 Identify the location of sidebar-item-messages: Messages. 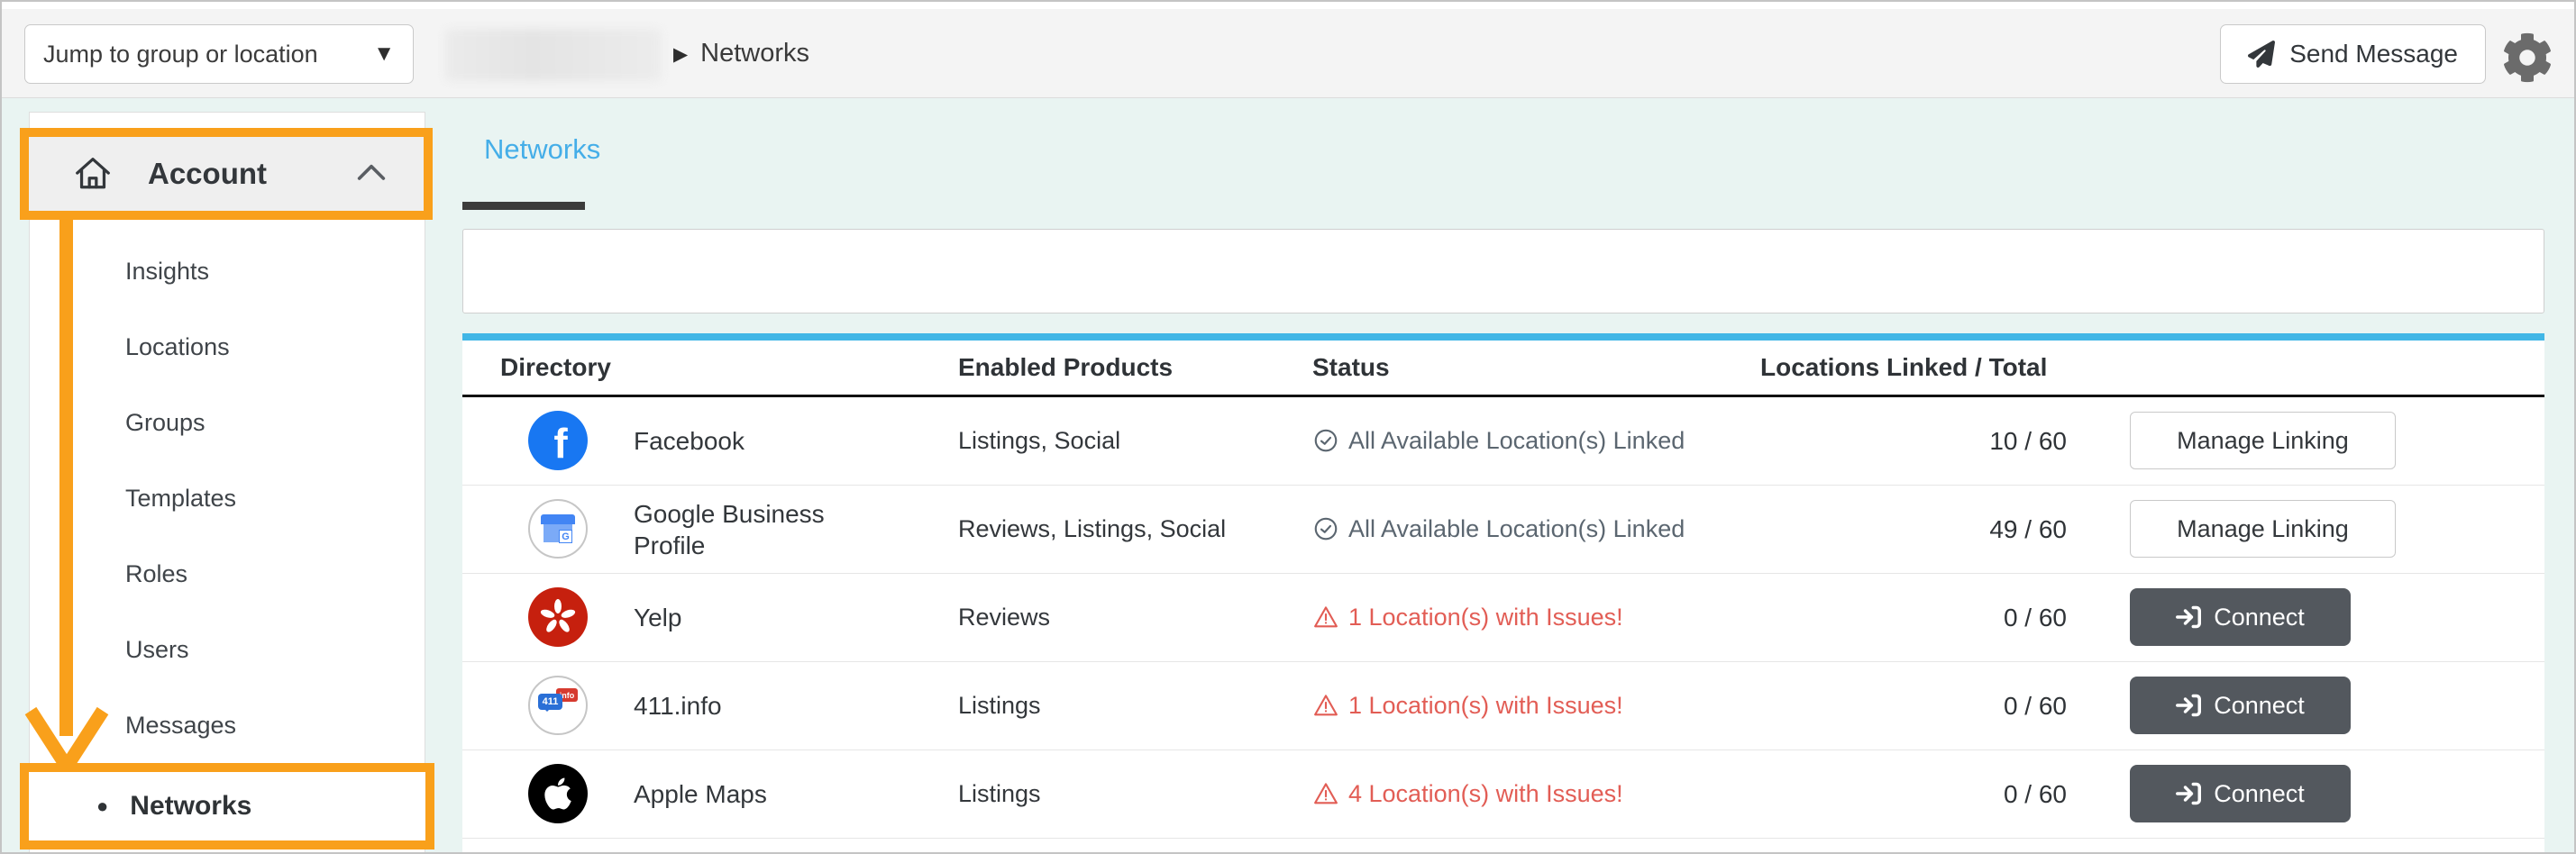
(181, 725).